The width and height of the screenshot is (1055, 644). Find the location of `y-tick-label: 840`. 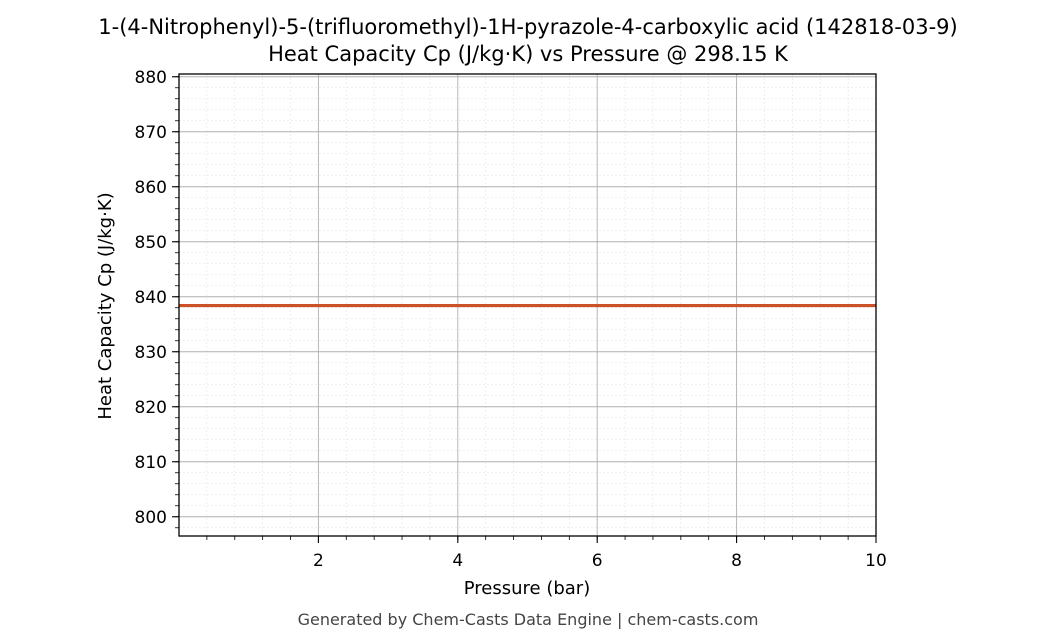

y-tick-label: 840 is located at coordinates (151, 298).